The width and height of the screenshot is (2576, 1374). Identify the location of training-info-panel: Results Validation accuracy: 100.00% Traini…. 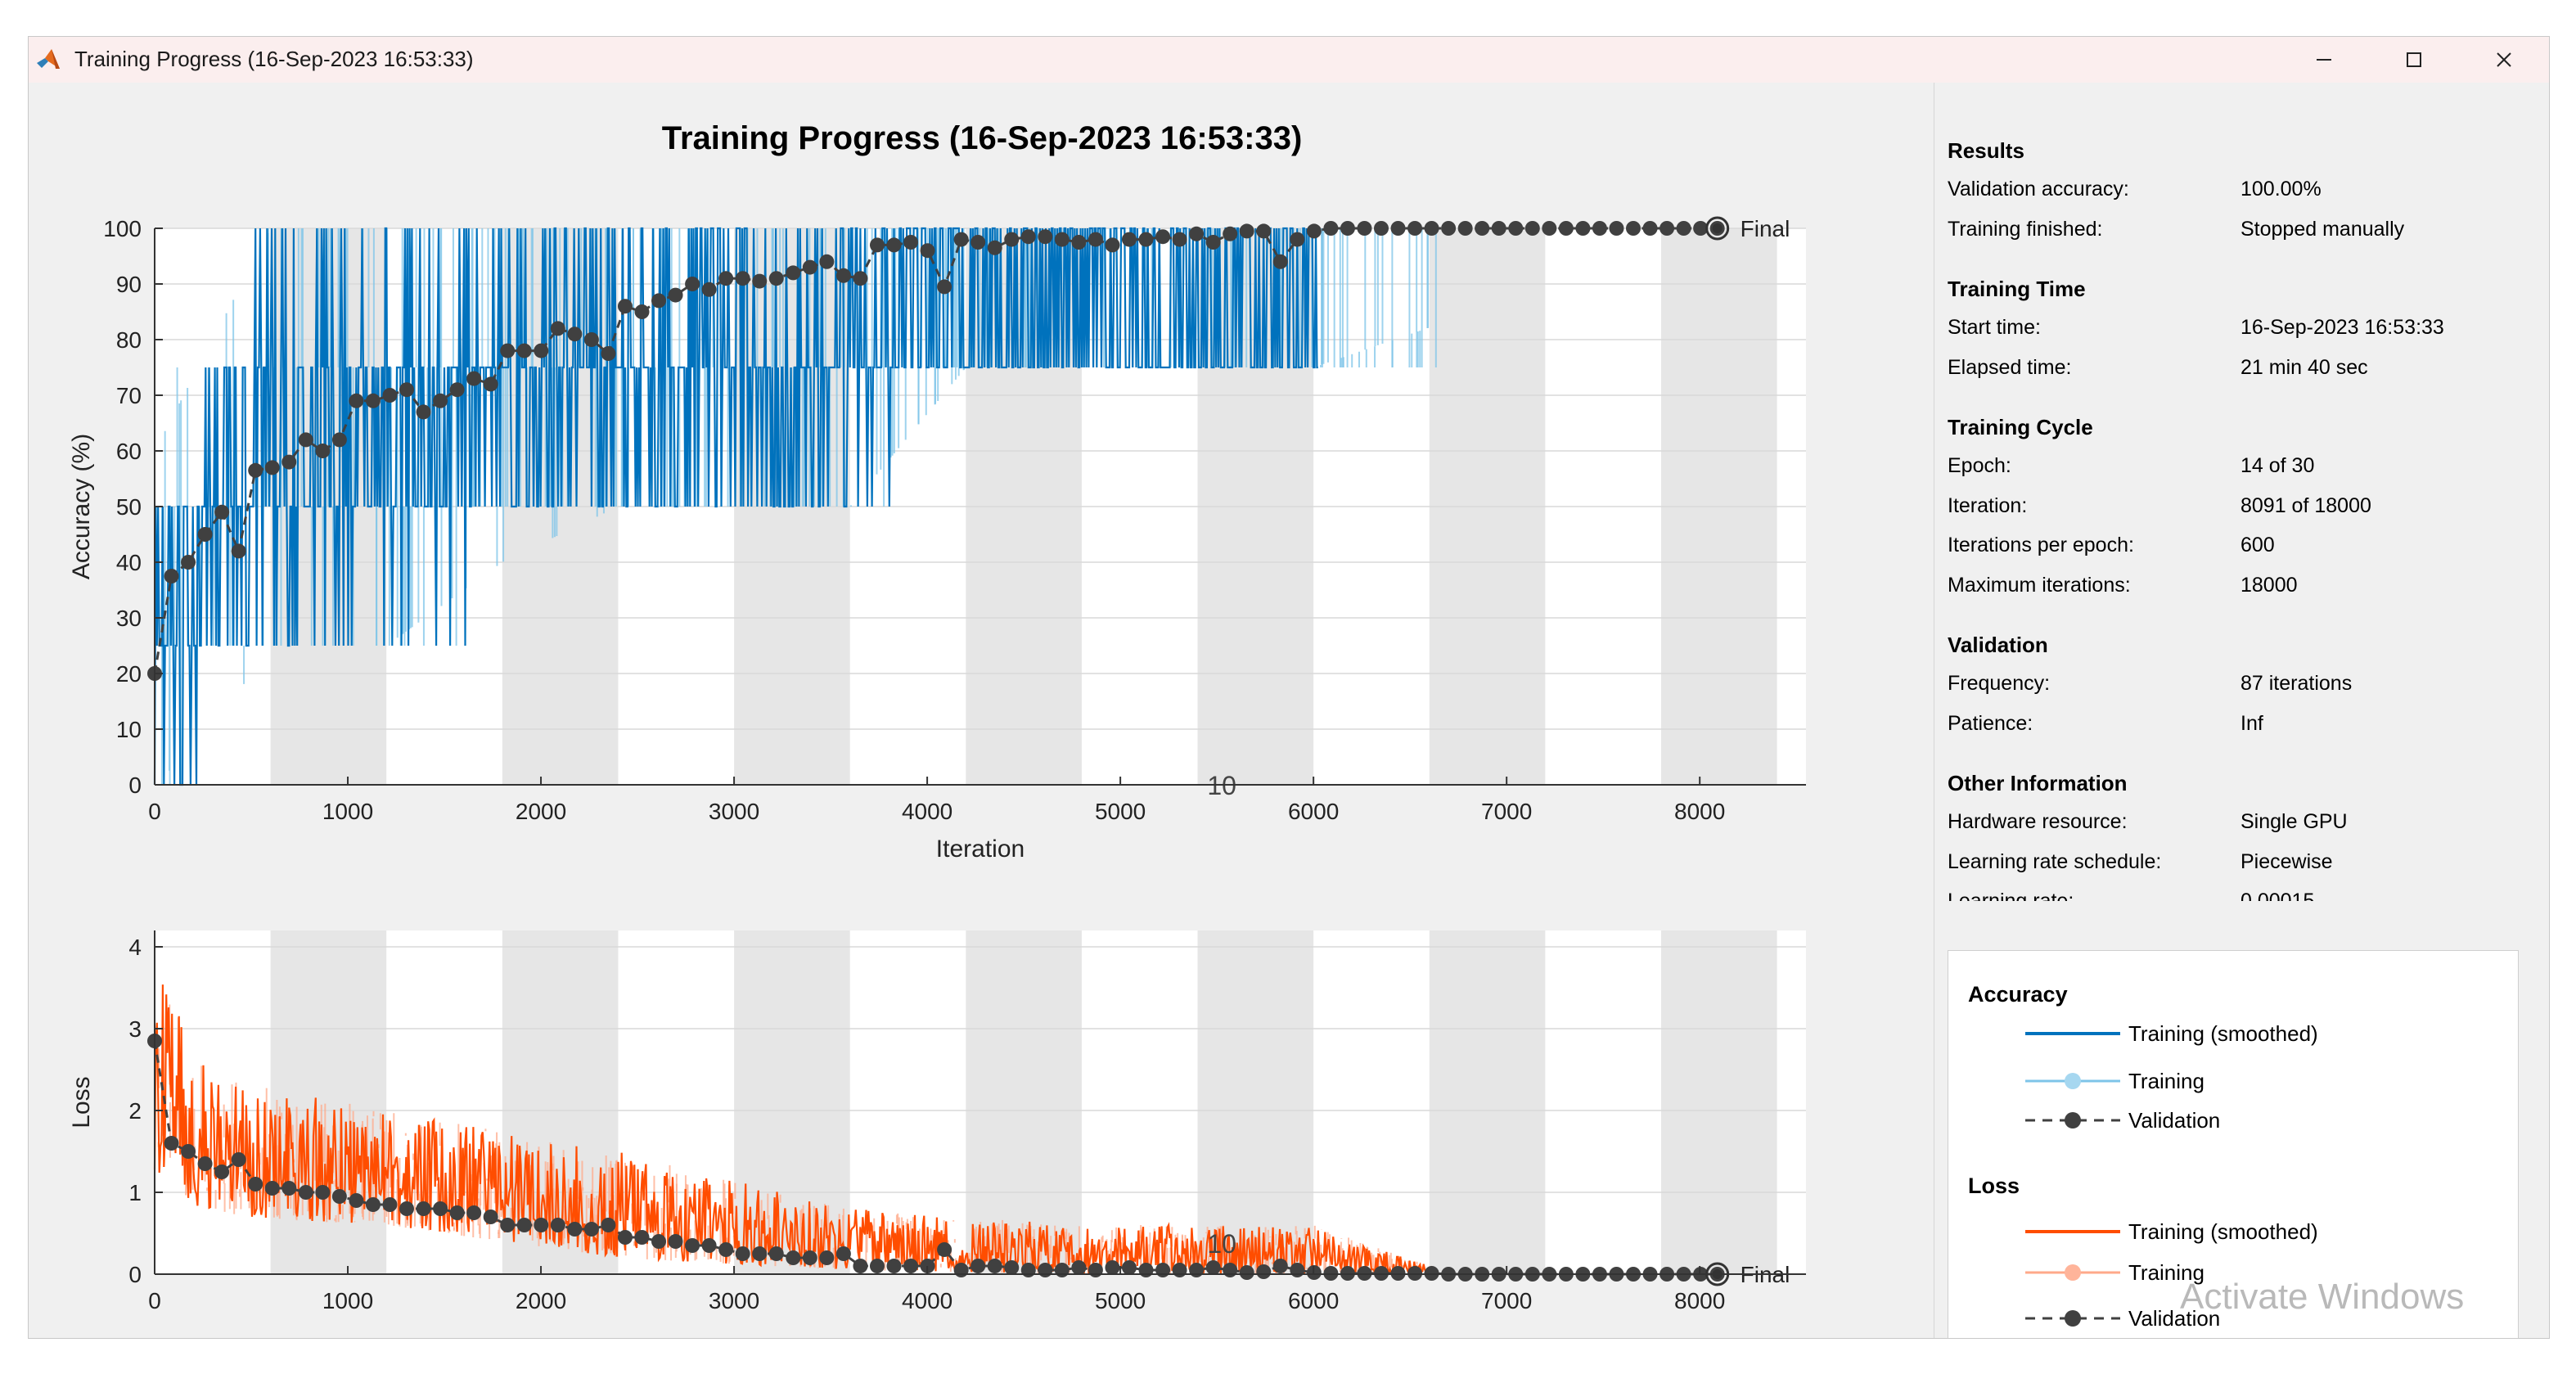
(2241, 492).